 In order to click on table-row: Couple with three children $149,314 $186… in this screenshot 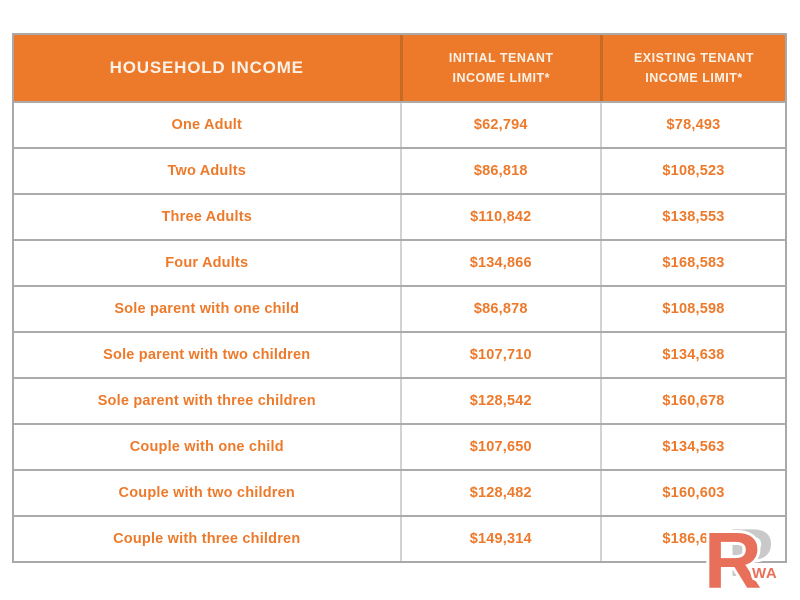, I will do `click(399, 538)`.